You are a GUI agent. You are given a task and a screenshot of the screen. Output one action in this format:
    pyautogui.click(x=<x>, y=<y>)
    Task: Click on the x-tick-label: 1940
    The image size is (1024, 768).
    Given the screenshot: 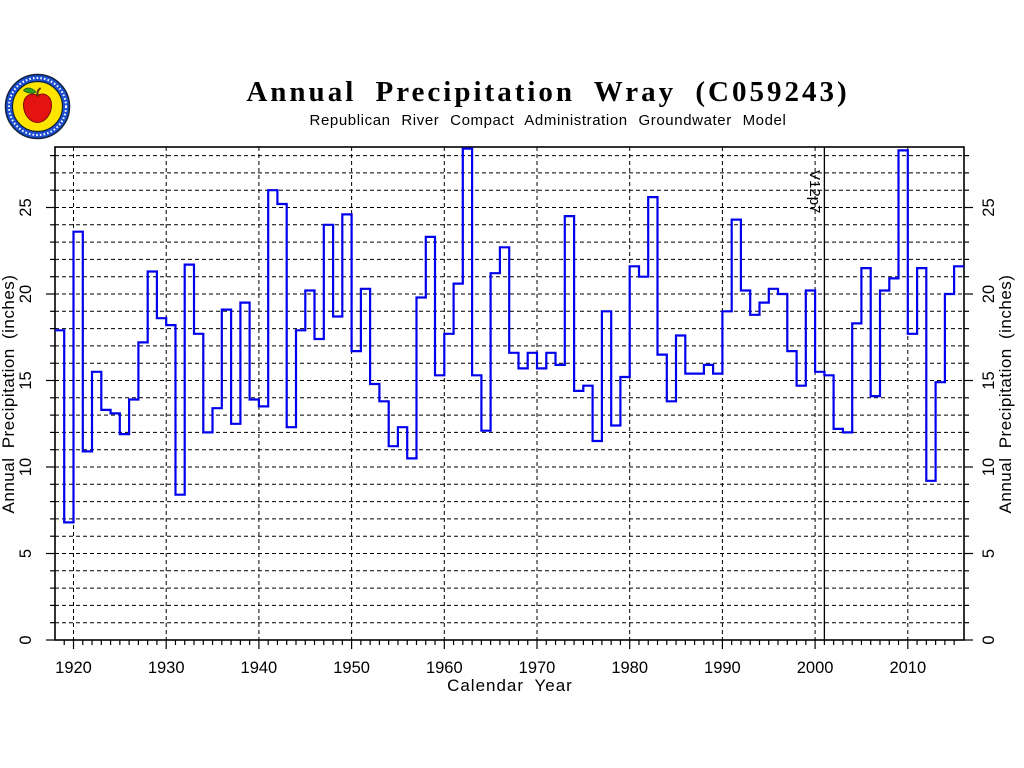 What is the action you would take?
    pyautogui.click(x=259, y=668)
    